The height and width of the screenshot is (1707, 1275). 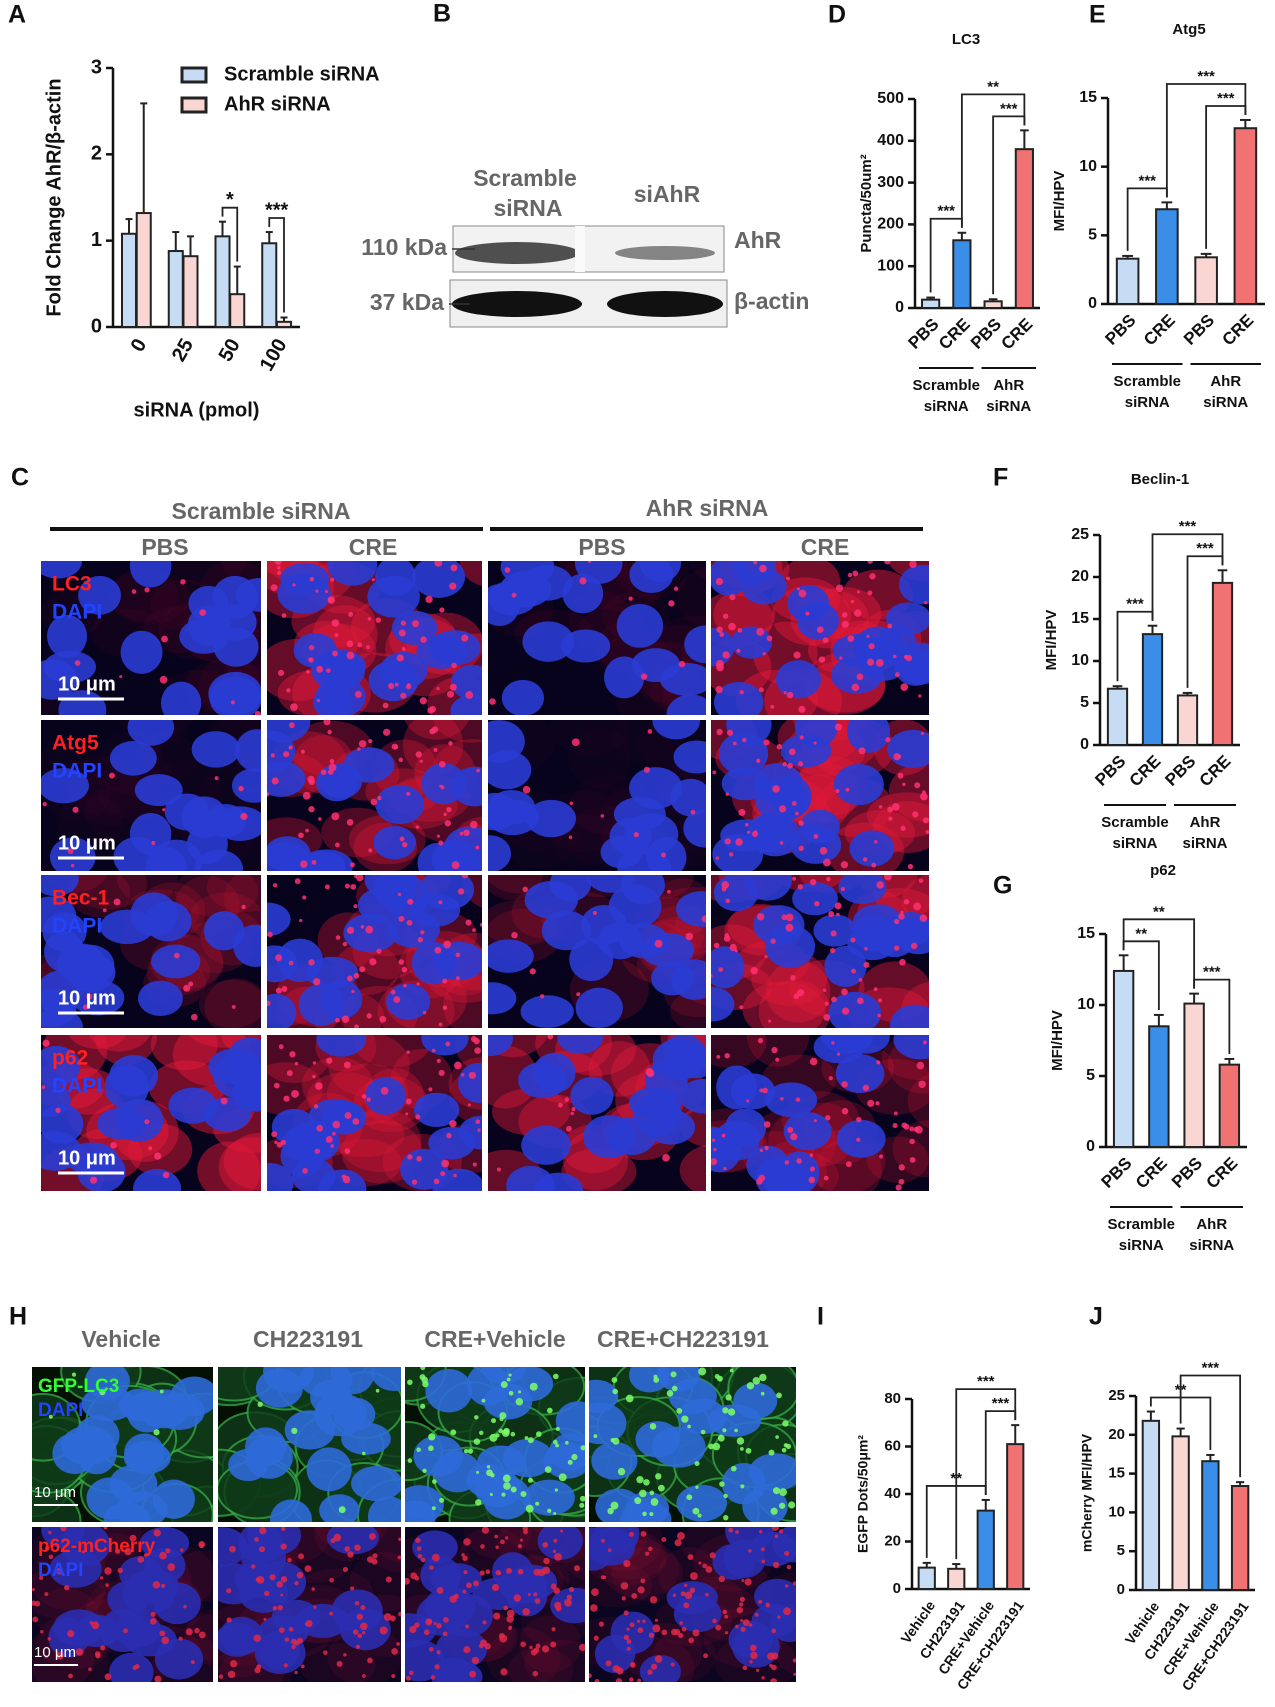 What do you see at coordinates (20, 478) in the screenshot?
I see `panel-letter: C` at bounding box center [20, 478].